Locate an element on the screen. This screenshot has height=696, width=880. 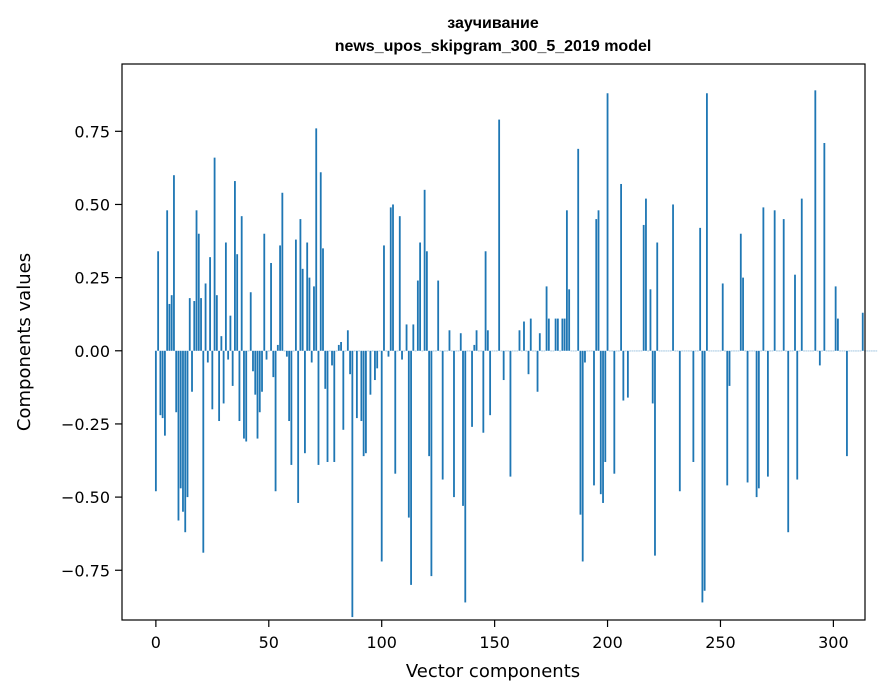
x-axis: 0 50 100 150 200 250 300 is located at coordinates (500, 636).